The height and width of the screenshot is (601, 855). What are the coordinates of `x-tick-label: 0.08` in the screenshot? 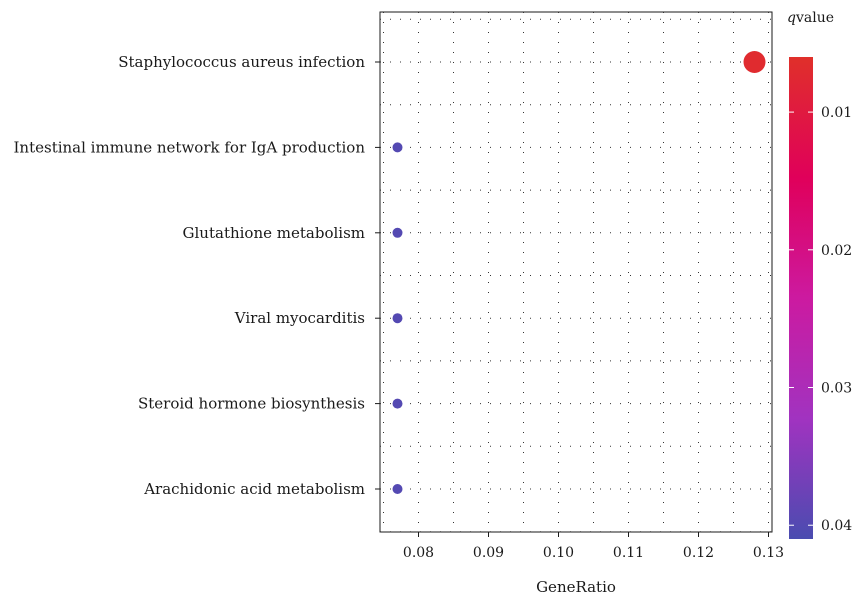 It's located at (418, 553).